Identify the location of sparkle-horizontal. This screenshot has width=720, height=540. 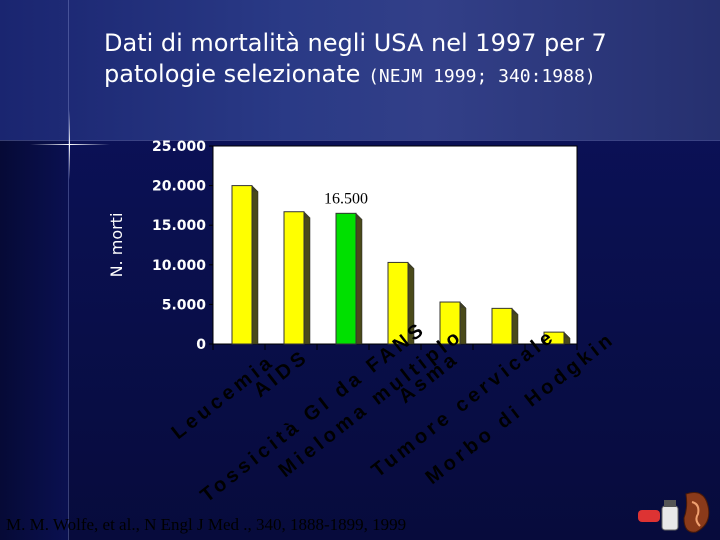
(70, 144).